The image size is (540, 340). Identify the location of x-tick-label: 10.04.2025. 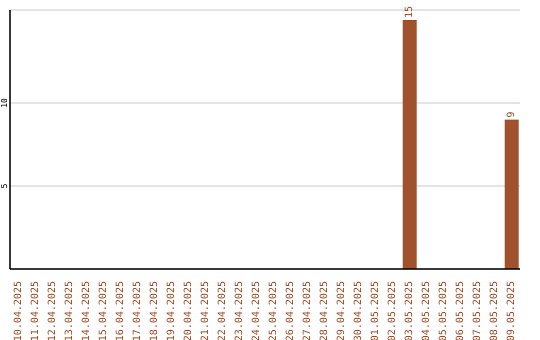
(18, 310).